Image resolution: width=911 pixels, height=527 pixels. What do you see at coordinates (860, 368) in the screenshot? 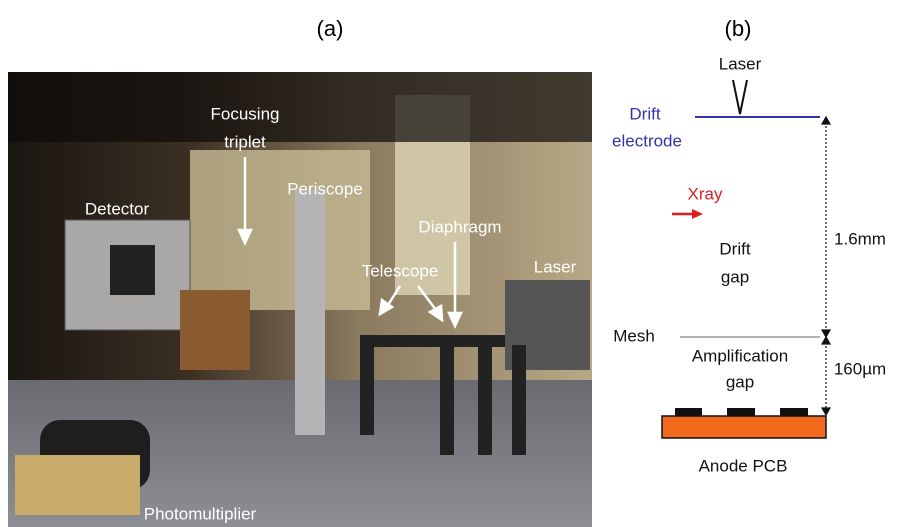
I see `label: 160µm` at bounding box center [860, 368].